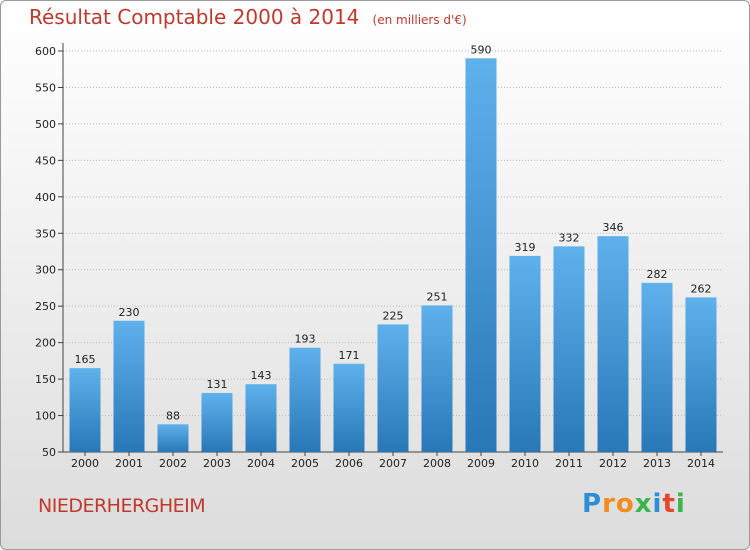 The image size is (750, 550). I want to click on x-tick-label: 2007, so click(393, 463).